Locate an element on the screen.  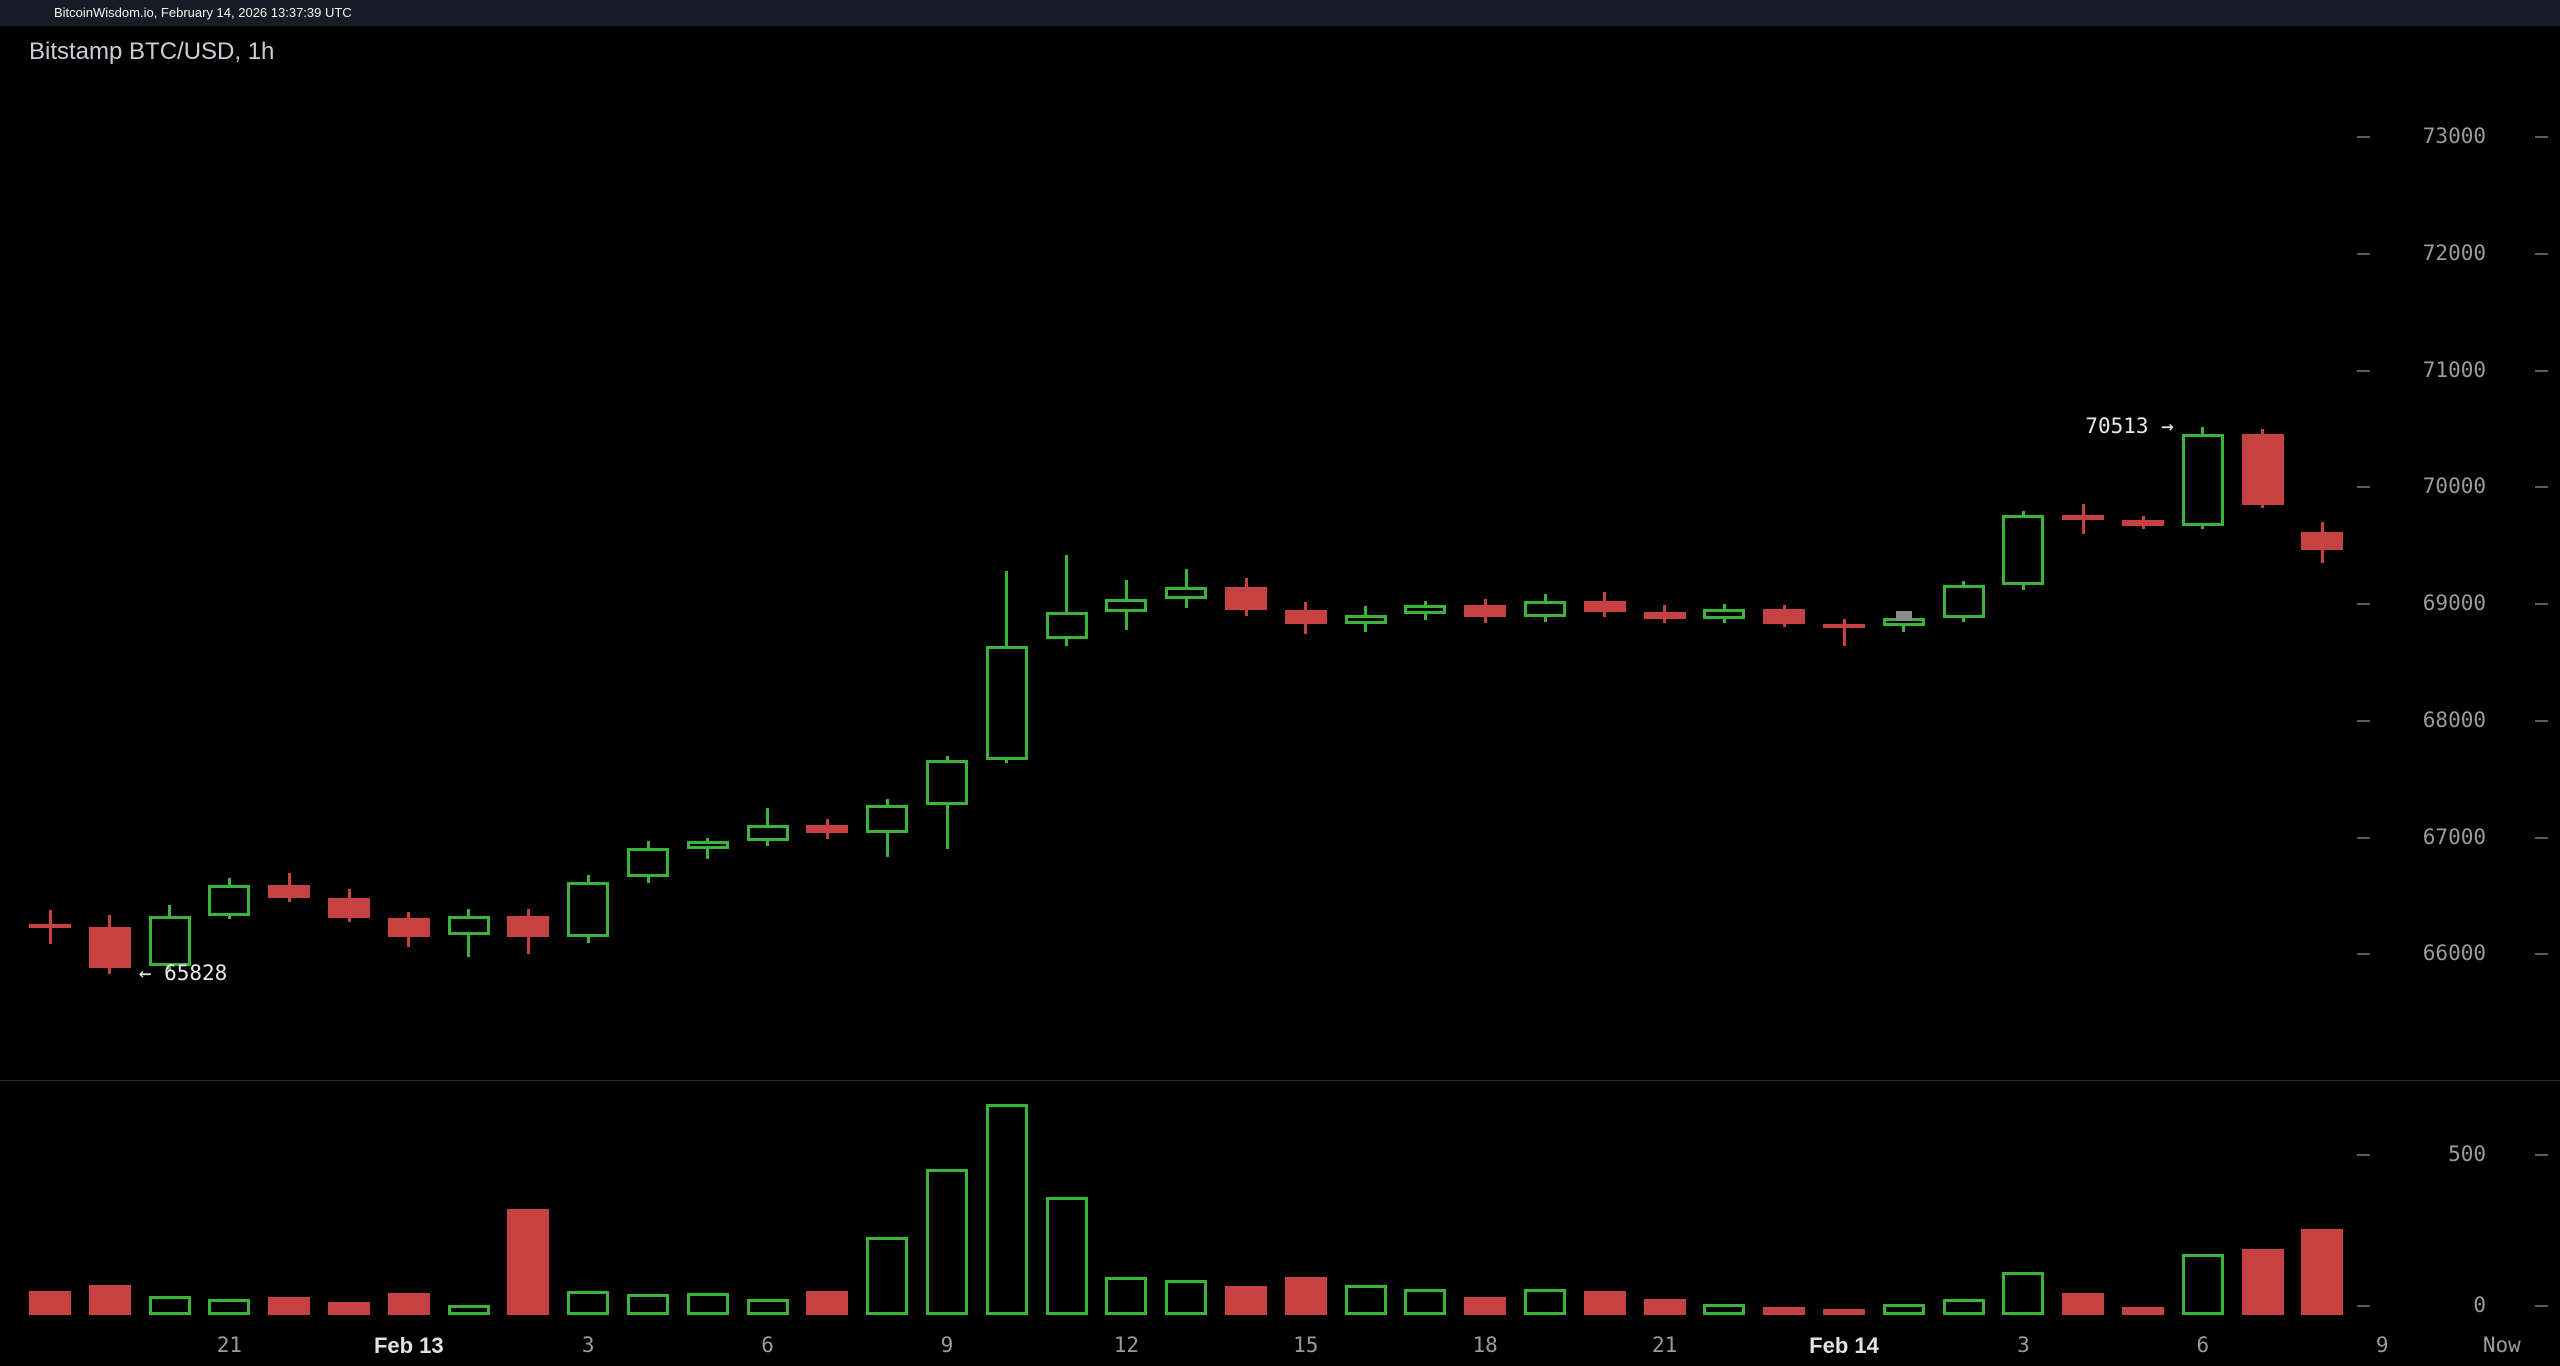
session-low-label: ← 65828 is located at coordinates (183, 973).